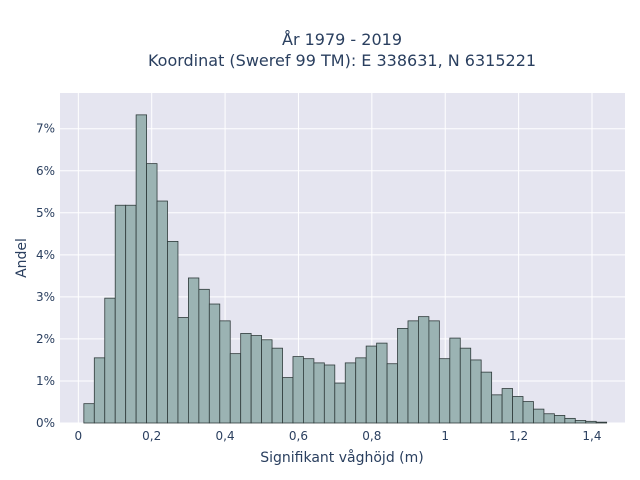 The width and height of the screenshot is (640, 480). Describe the element at coordinates (591, 436) in the screenshot. I see `x-tick-label: 1,4` at that location.